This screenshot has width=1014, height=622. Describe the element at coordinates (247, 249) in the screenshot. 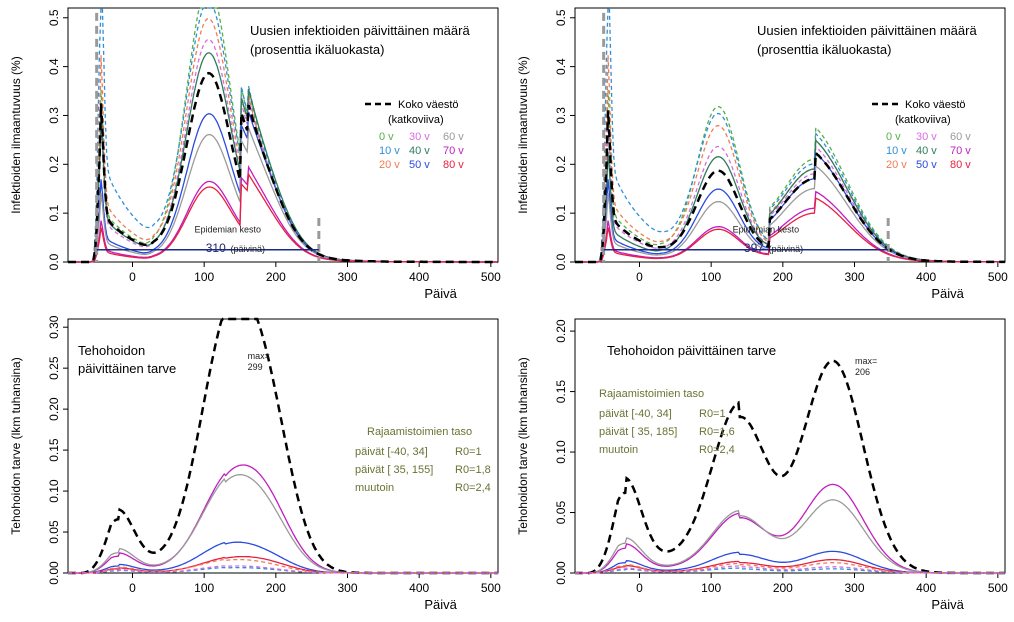

I see `duration-unit: (päivinä)` at that location.